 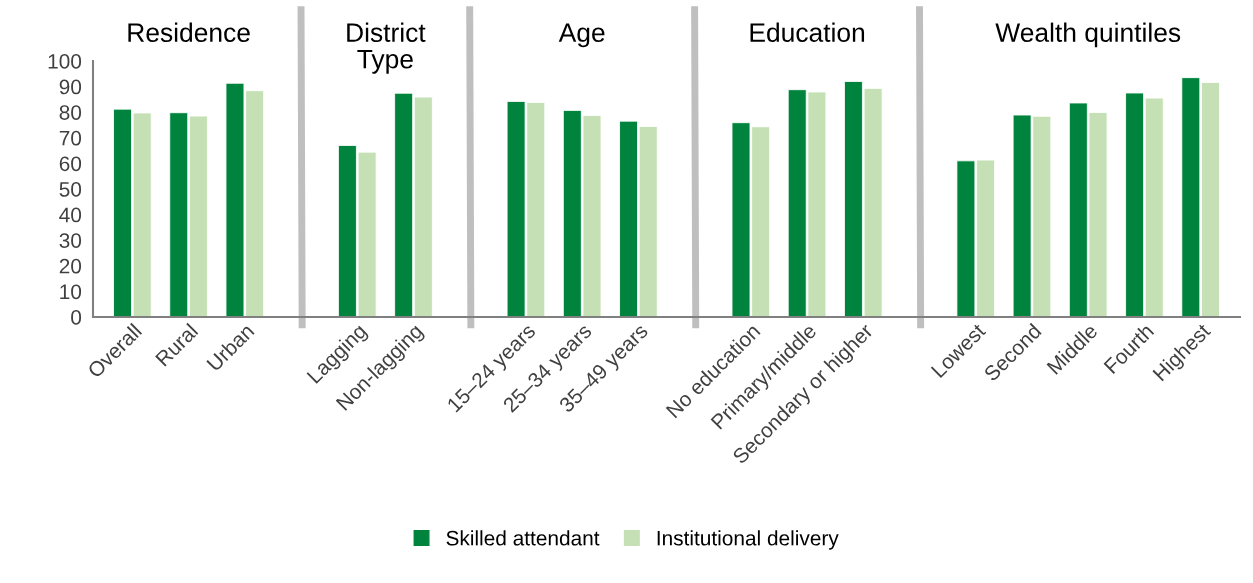 What do you see at coordinates (70, 266) in the screenshot?
I see `y-tick-label: 20` at bounding box center [70, 266].